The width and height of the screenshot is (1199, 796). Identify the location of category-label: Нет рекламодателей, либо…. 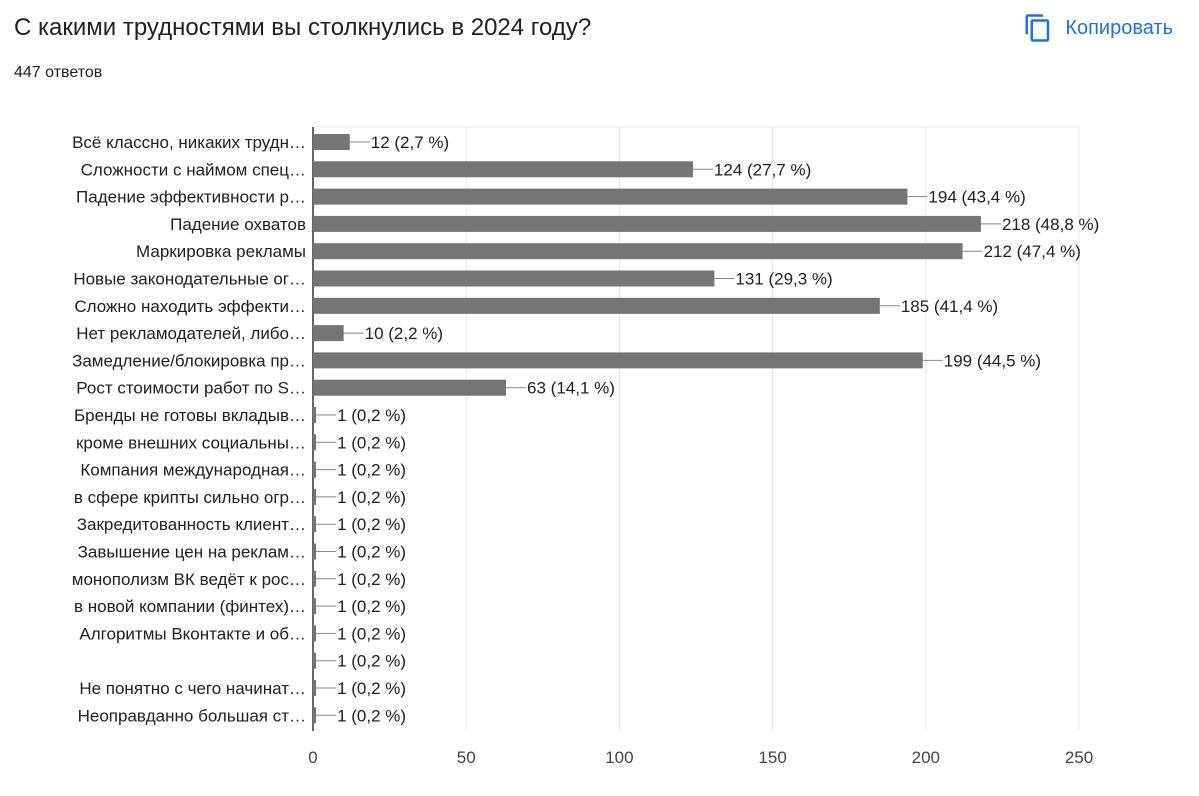
(191, 333).